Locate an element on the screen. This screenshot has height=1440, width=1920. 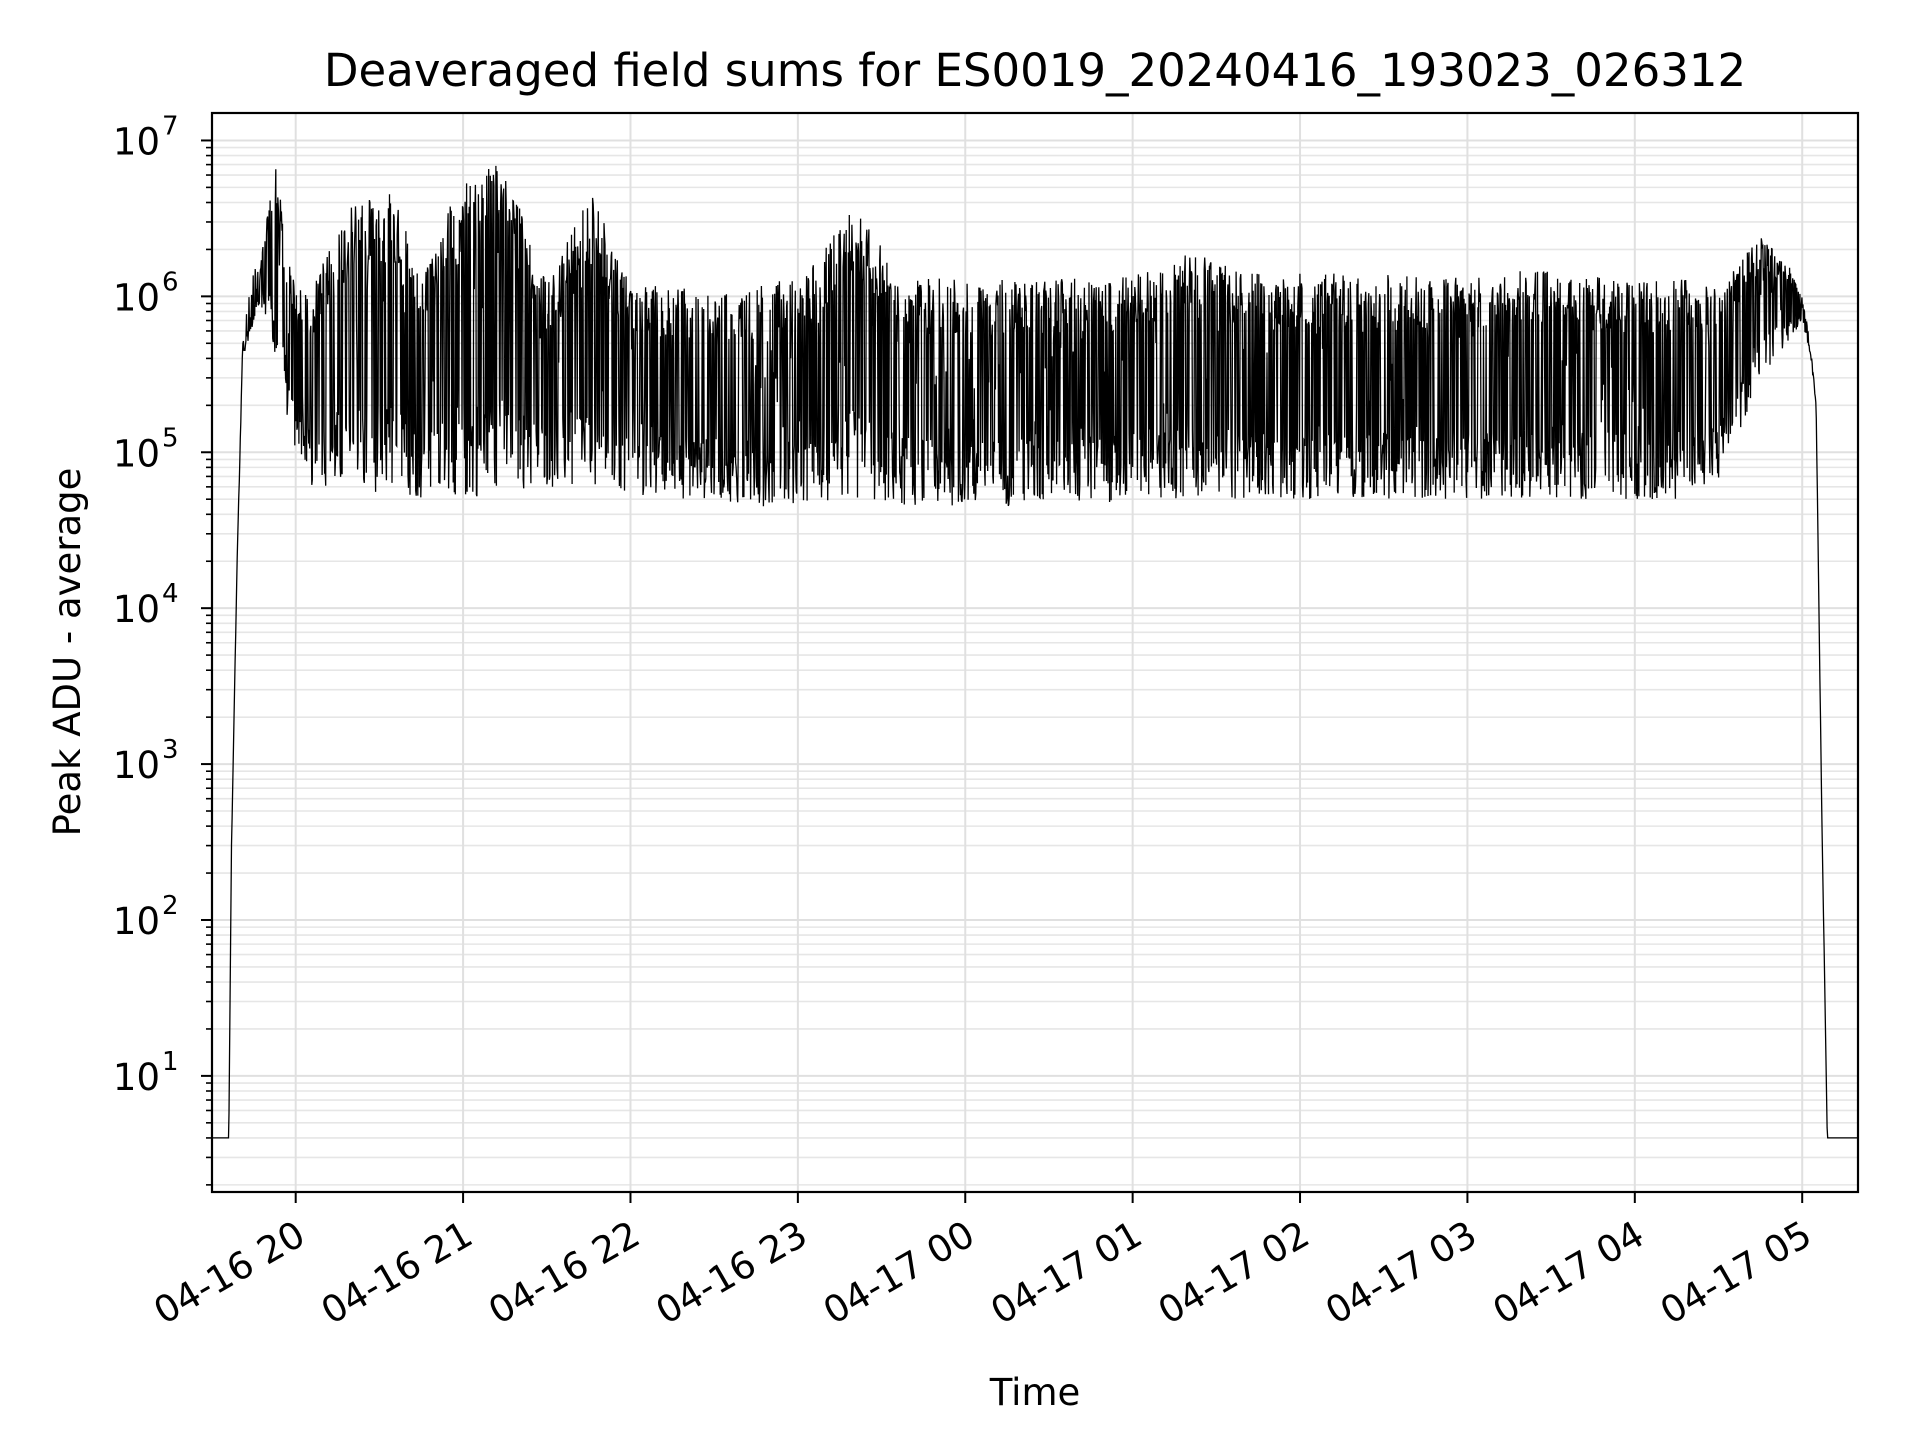
y-tick-exponent: 1 is located at coordinates (170, 1062).